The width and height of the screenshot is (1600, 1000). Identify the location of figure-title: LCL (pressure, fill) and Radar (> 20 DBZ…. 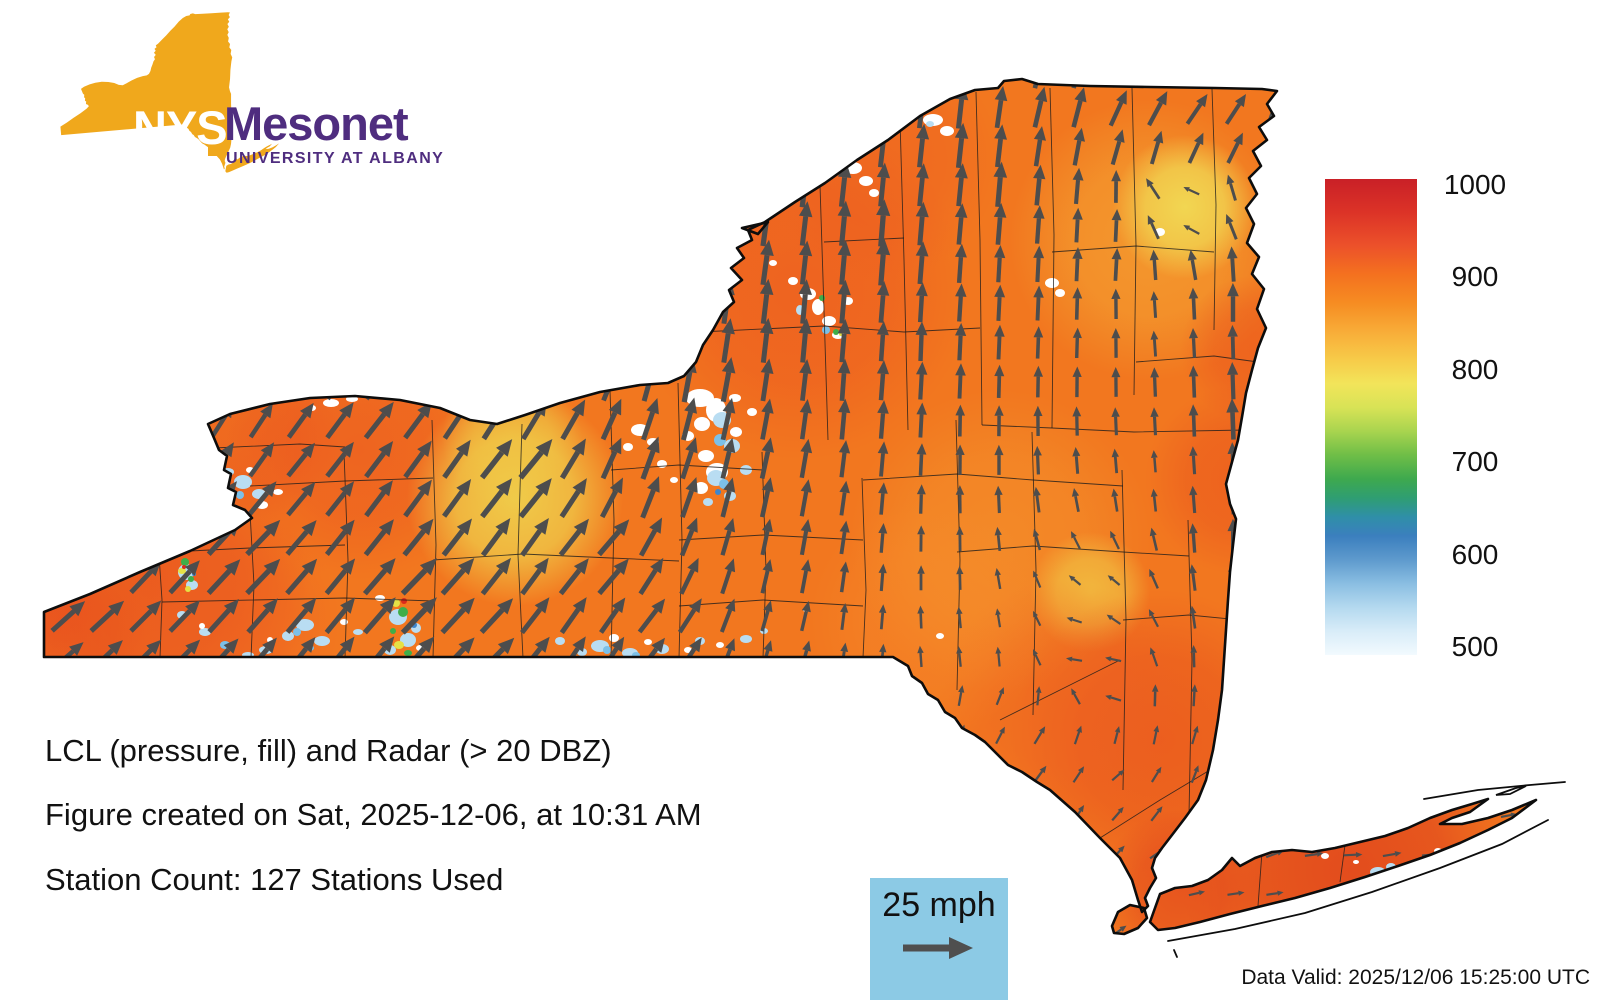
(328, 750).